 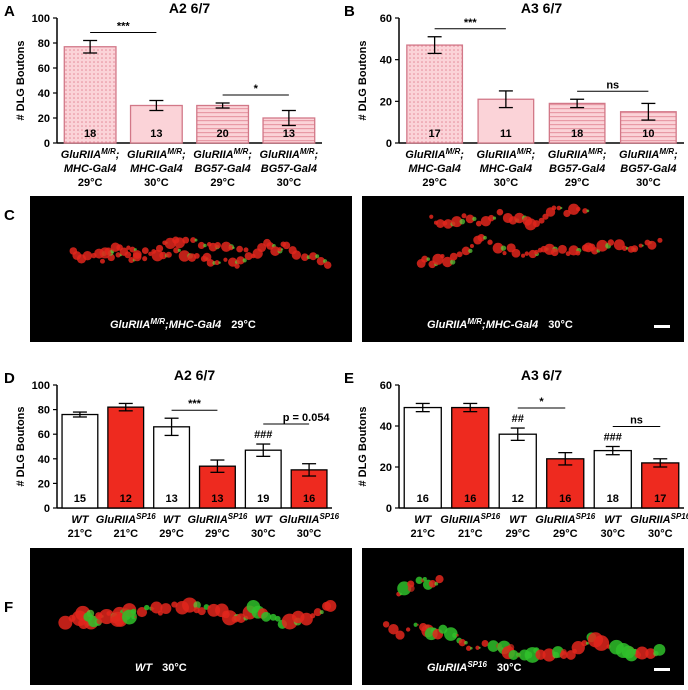 What do you see at coordinates (506, 134) in the screenshot?
I see `n-label: 11` at bounding box center [506, 134].